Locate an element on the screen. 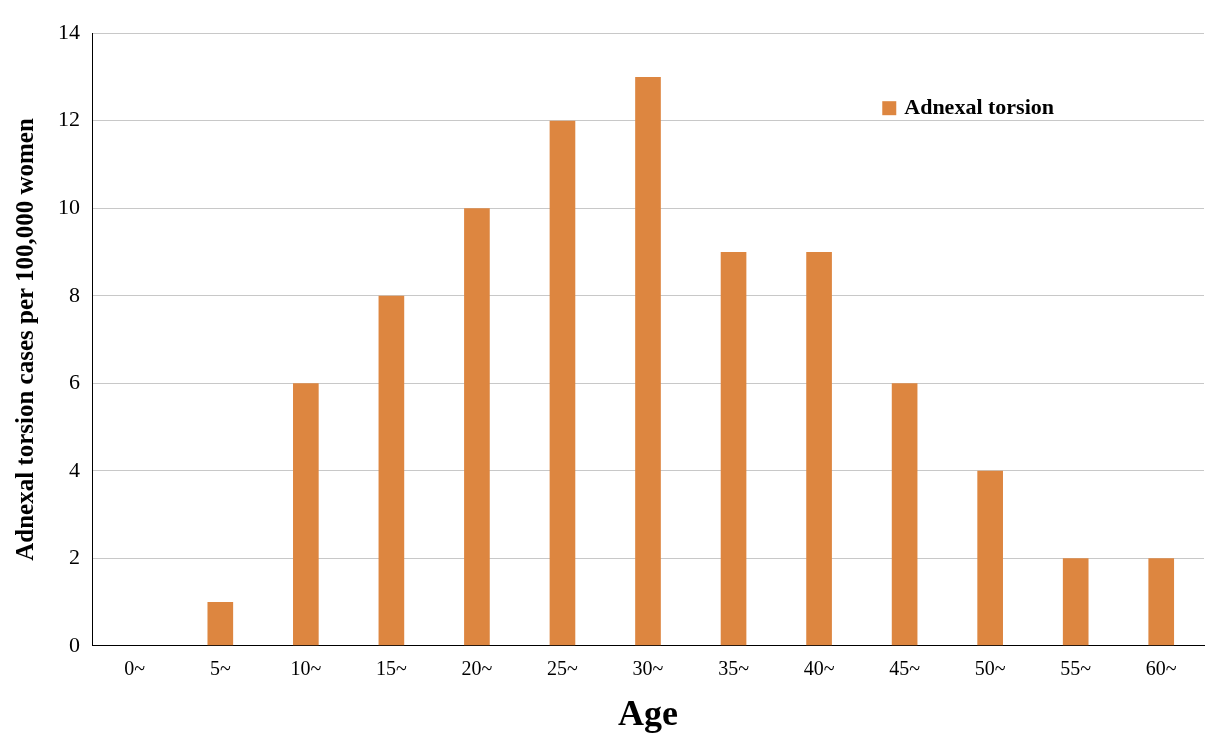 The height and width of the screenshot is (745, 1216). x-tick-label: 60~ is located at coordinates (1161, 668).